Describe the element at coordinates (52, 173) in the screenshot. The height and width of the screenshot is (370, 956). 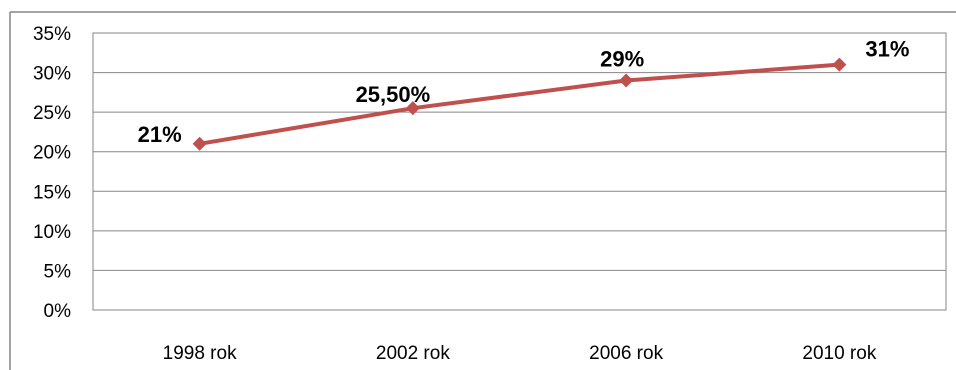
I see `y-axis-tick-labels: 0% 5% 10% 15% 20% 25% 30% 35%` at that location.